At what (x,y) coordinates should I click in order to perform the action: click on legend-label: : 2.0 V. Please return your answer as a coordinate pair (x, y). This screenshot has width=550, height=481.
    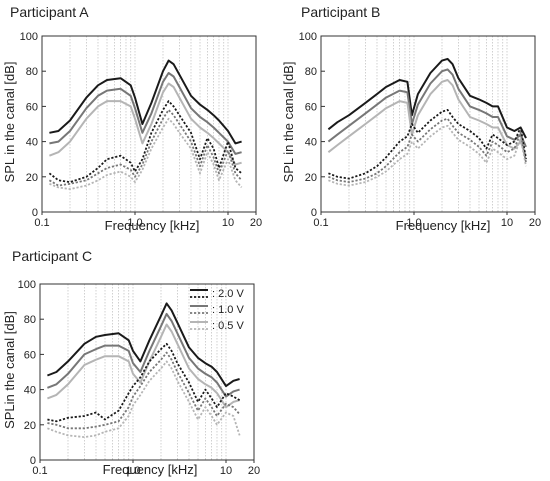
    Looking at the image, I should click on (228, 294).